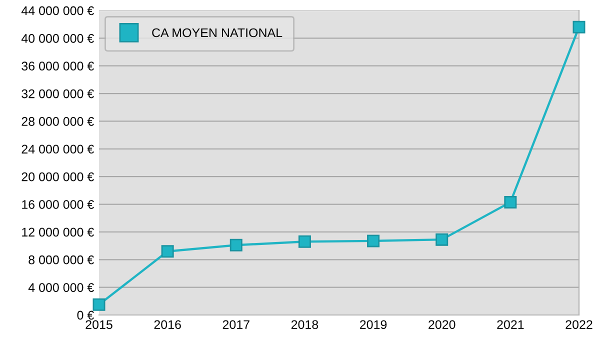 This screenshot has height=350, width=600. I want to click on x-tick-label: 2022, so click(579, 325).